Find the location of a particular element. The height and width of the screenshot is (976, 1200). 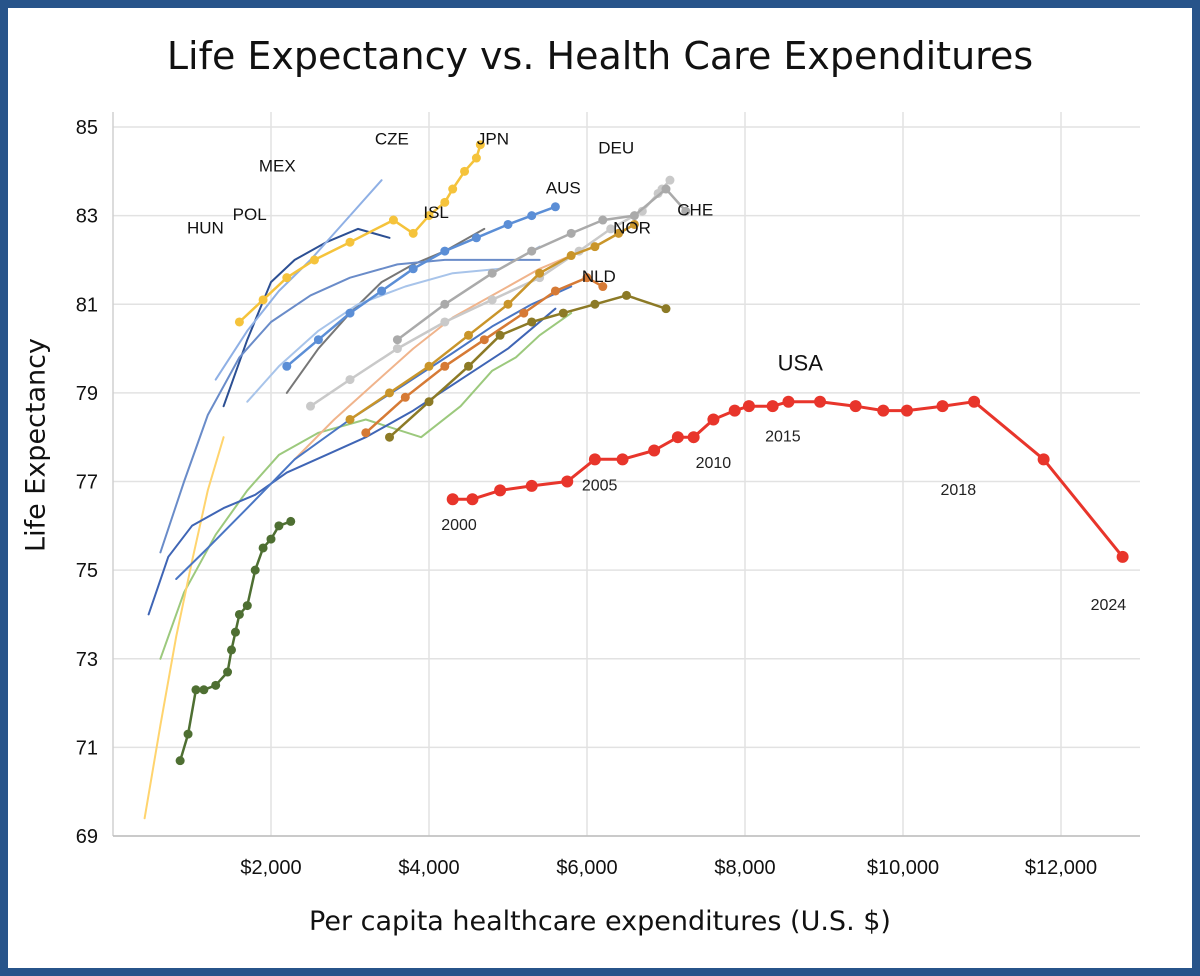

series-line-light-green is located at coordinates (366, 486).